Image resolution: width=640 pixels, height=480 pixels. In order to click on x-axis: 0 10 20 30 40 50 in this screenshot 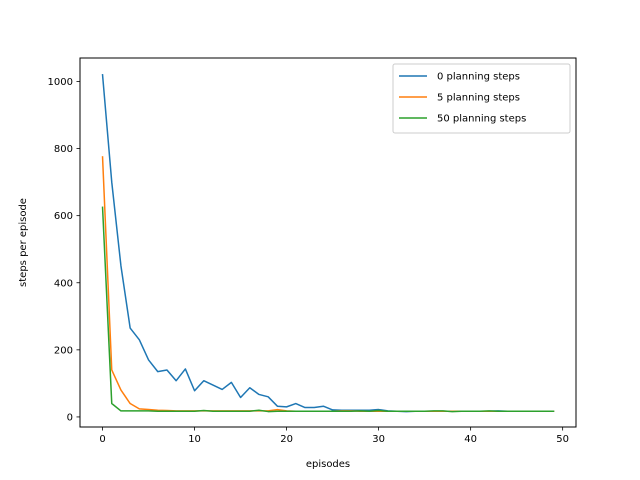, I will do `click(334, 436)`.